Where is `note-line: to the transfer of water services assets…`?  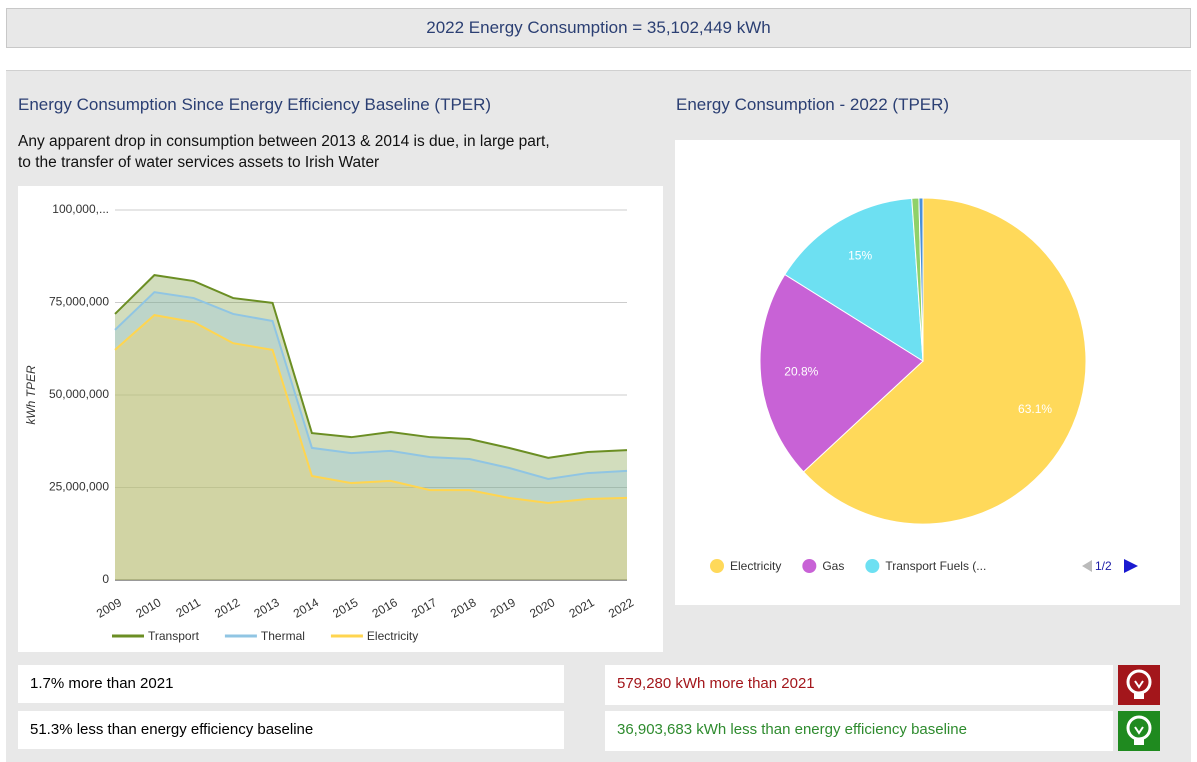
note-line: to the transfer of water services assets… is located at coordinates (199, 162).